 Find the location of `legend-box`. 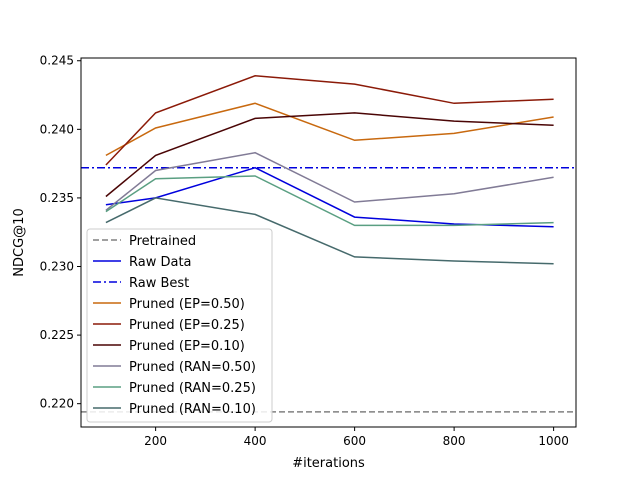

legend-box is located at coordinates (179, 325).